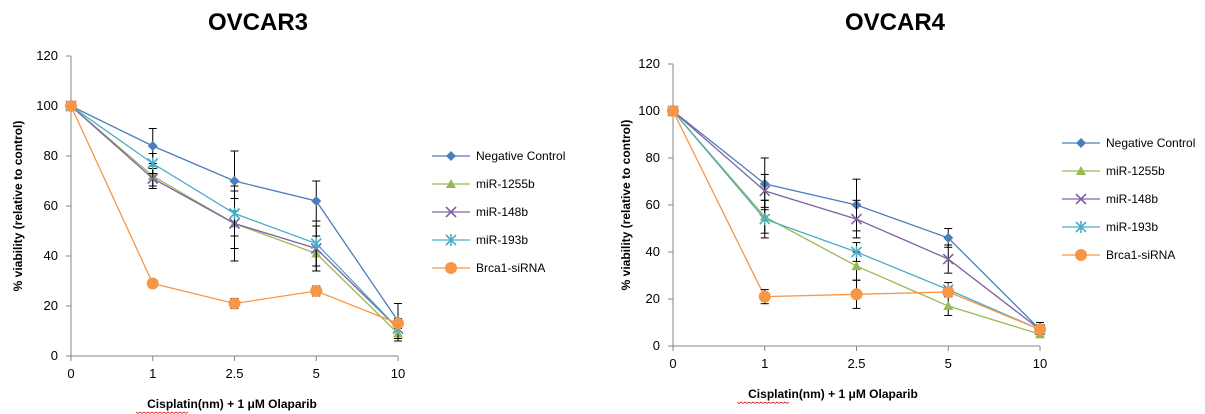  What do you see at coordinates (895, 22) in the screenshot?
I see `chart-title: OVCAR4` at bounding box center [895, 22].